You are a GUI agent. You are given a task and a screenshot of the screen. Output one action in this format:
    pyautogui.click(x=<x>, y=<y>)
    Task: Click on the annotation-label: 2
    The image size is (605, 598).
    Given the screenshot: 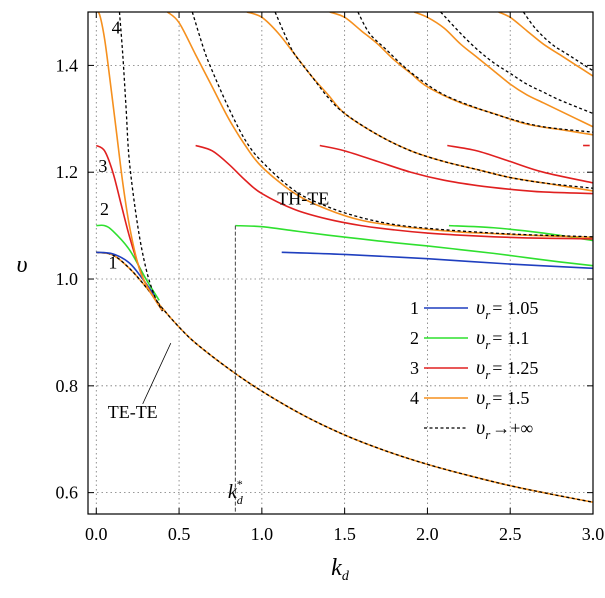 What is the action you would take?
    pyautogui.click(x=104, y=209)
    